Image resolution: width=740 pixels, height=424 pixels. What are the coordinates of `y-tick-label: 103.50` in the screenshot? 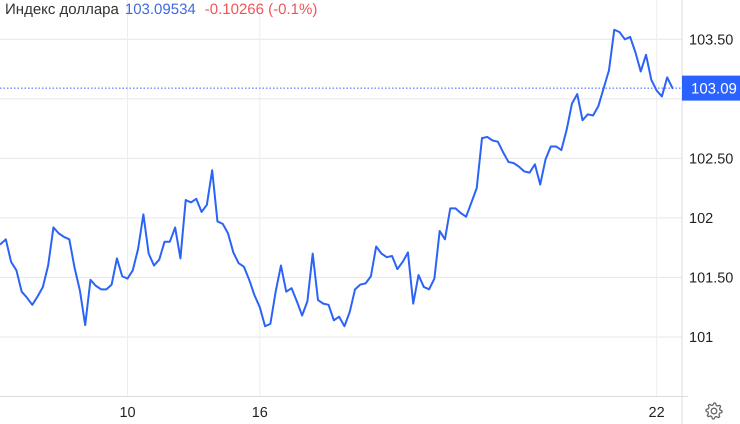 It's located at (711, 40).